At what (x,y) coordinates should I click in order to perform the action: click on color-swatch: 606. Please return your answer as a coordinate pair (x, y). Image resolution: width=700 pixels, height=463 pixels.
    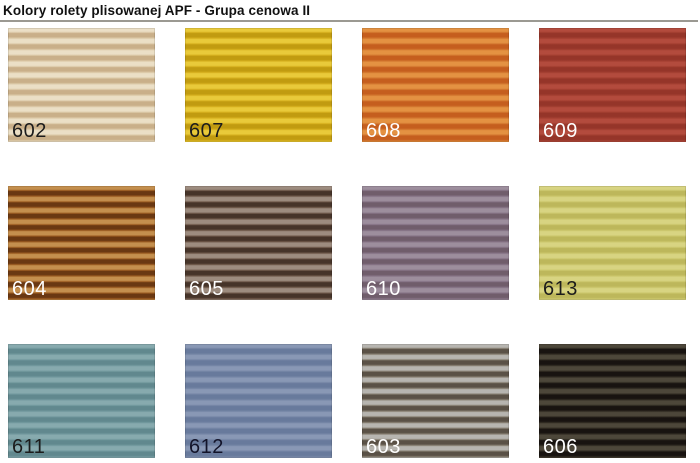
    Looking at the image, I should click on (612, 401).